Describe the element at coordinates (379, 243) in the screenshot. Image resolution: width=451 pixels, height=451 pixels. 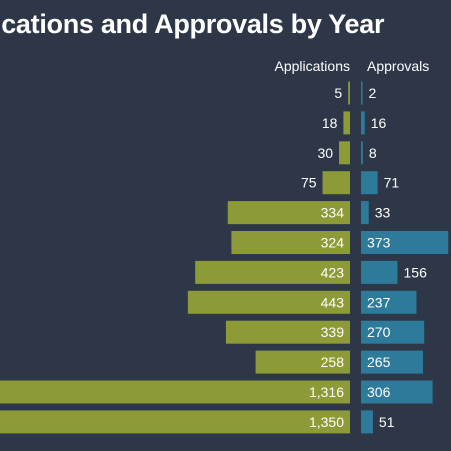
I see `approvals-value-label: 373` at that location.